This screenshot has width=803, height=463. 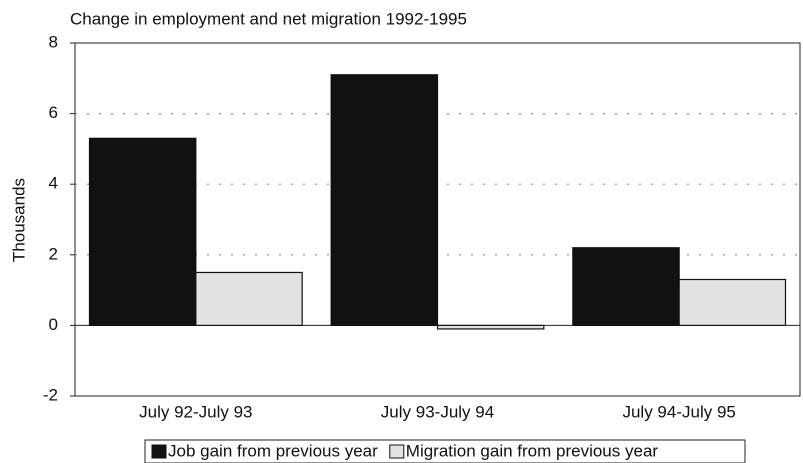 What do you see at coordinates (53, 112) in the screenshot?
I see `y-tick-label: 6` at bounding box center [53, 112].